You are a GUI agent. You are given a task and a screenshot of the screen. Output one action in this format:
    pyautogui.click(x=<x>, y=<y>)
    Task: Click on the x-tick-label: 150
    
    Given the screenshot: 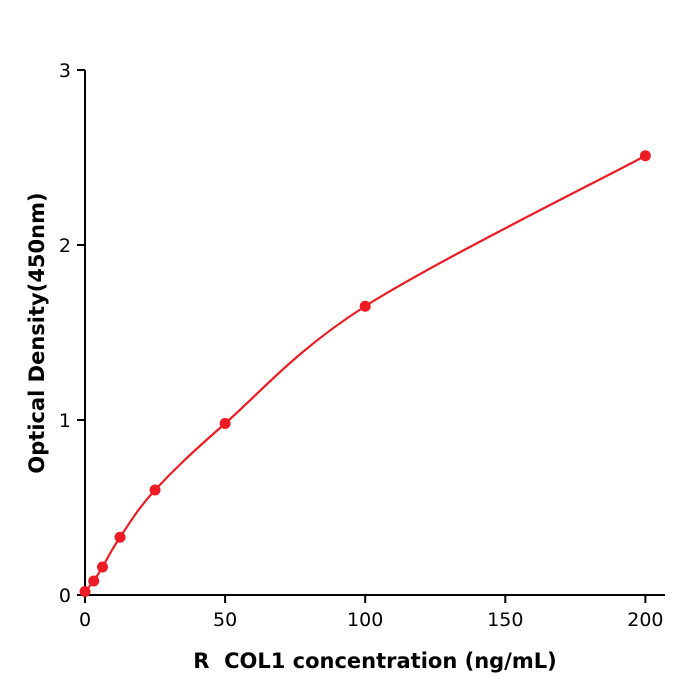 What is the action you would take?
    pyautogui.click(x=505, y=620)
    